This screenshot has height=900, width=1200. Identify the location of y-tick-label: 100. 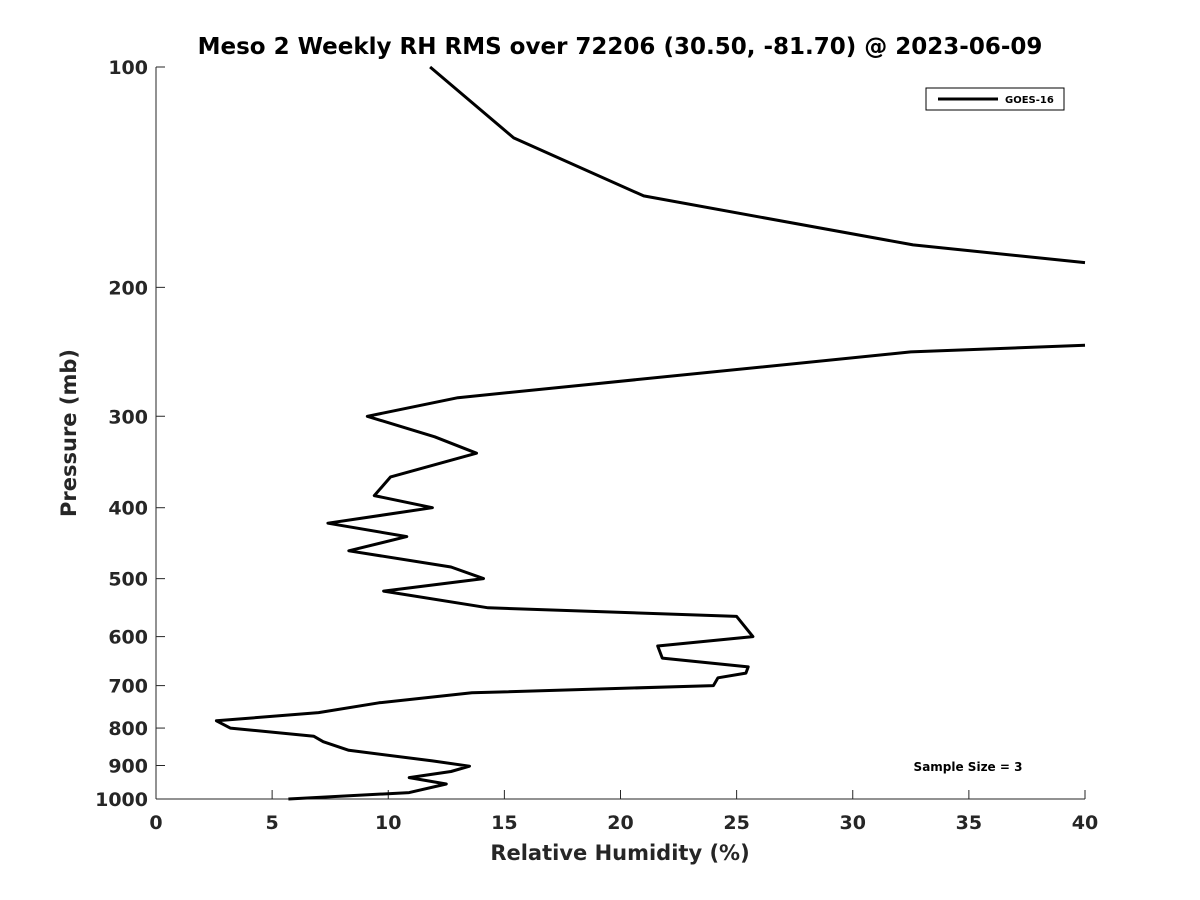
(128, 68).